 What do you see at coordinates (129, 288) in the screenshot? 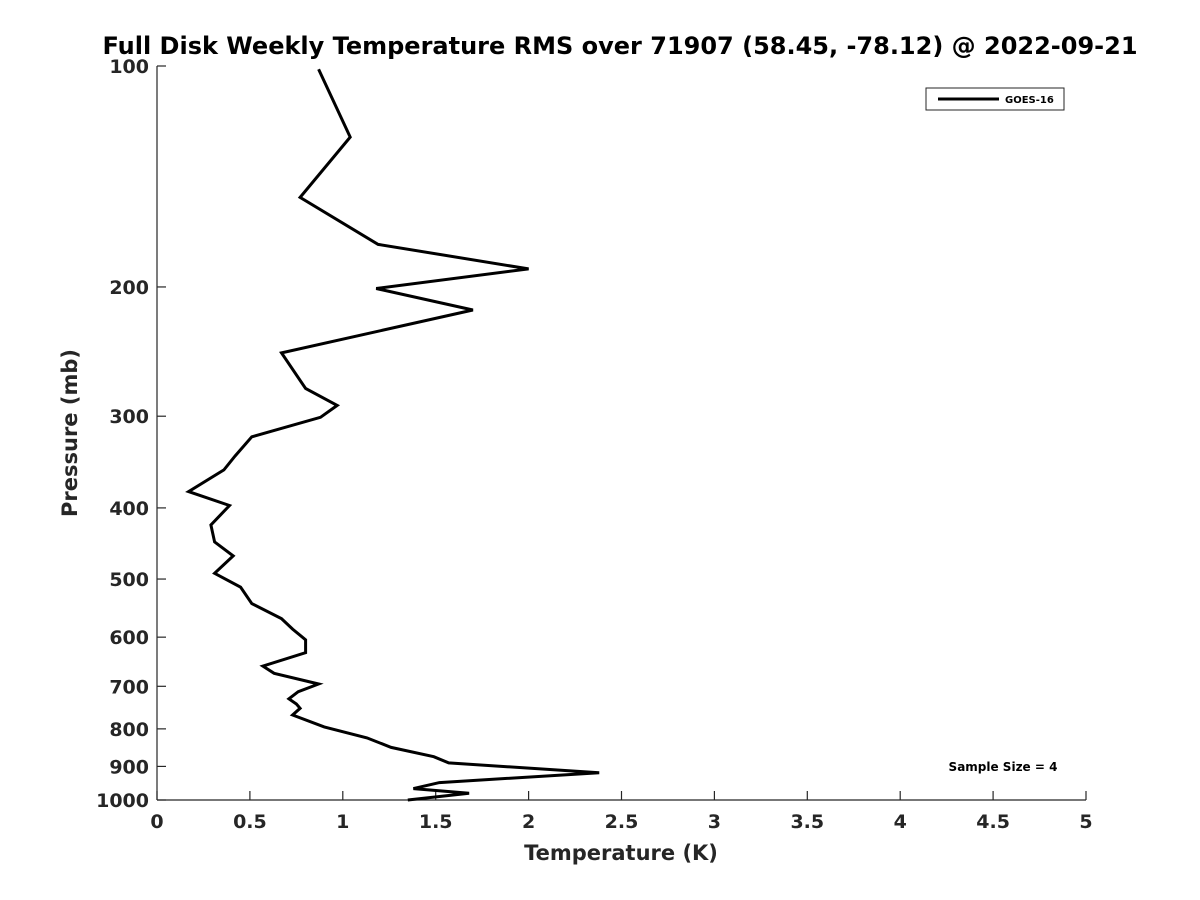
I see `y-tick-label: 200` at bounding box center [129, 288].